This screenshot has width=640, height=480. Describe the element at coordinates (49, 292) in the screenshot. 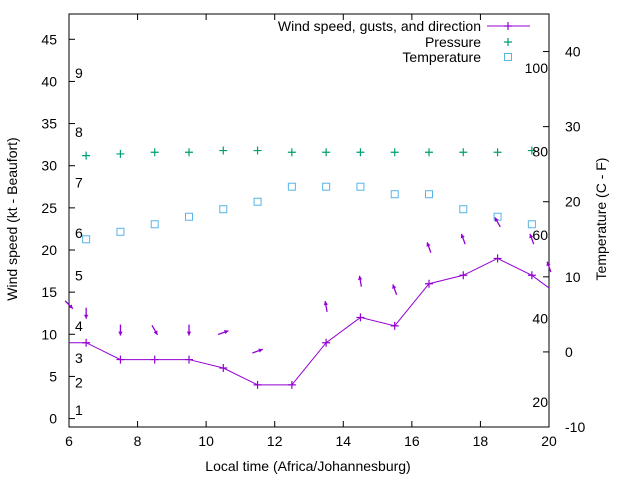

I see `y-left-tick-label: 15` at that location.